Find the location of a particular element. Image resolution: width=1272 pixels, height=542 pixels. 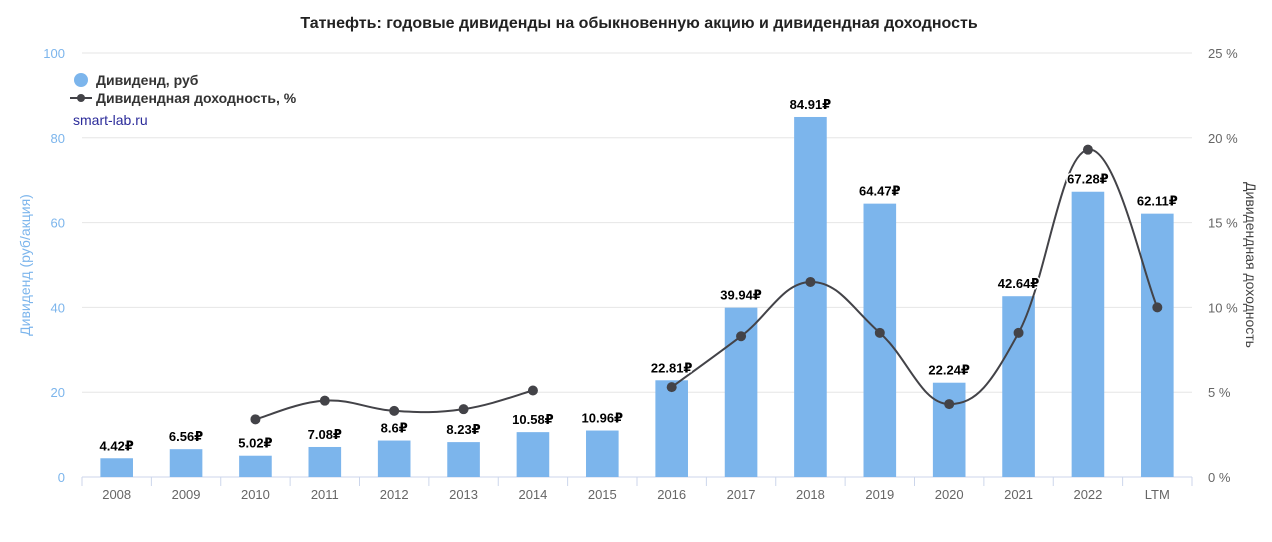

y-tick-label: 60 is located at coordinates (58, 223).